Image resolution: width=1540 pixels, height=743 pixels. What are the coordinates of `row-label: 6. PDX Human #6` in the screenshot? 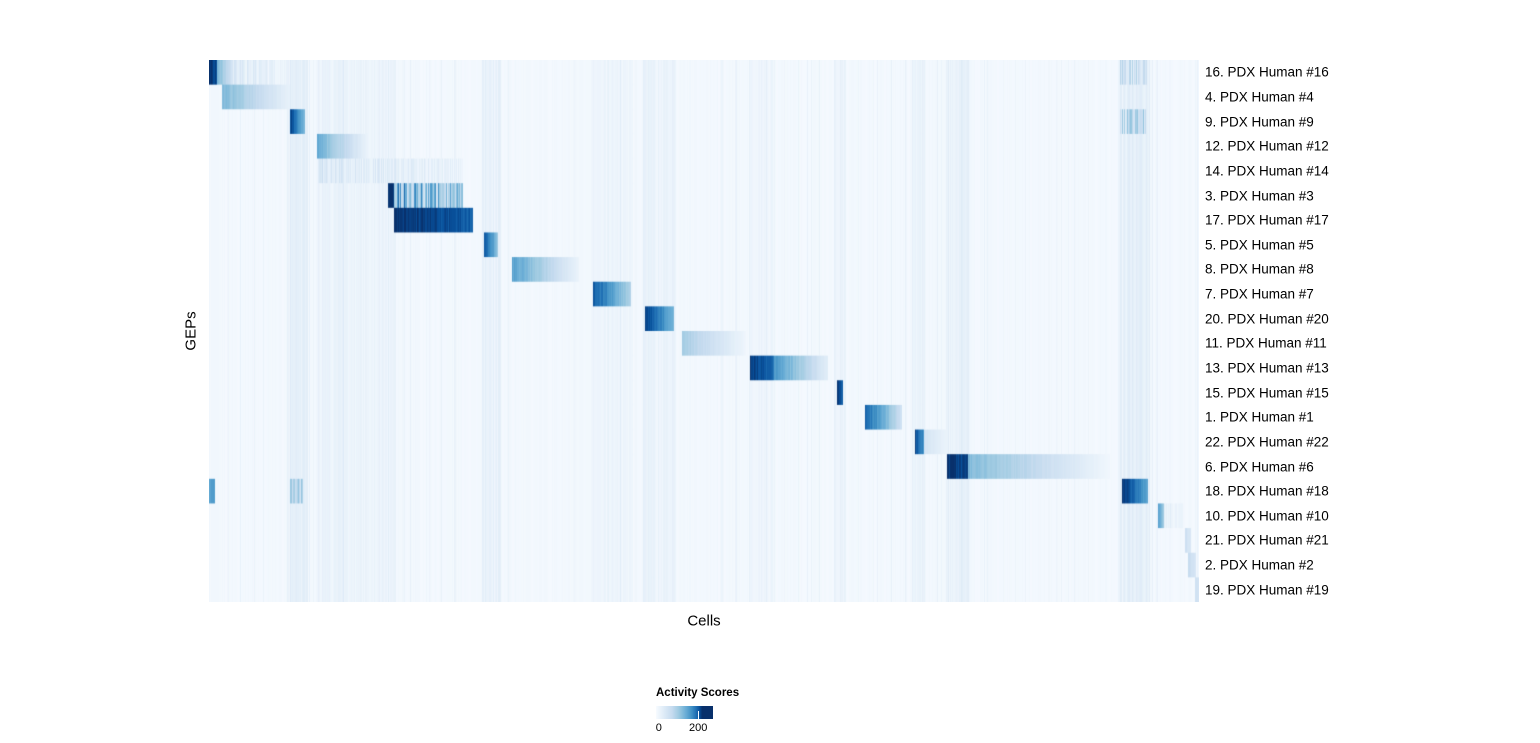 It's located at (1259, 466).